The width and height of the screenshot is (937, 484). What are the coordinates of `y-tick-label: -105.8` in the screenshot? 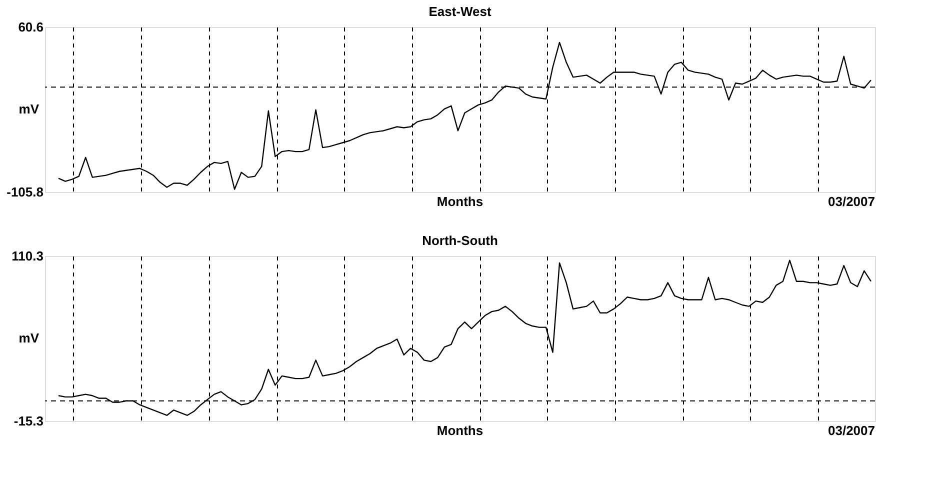 It's located at (25, 192).